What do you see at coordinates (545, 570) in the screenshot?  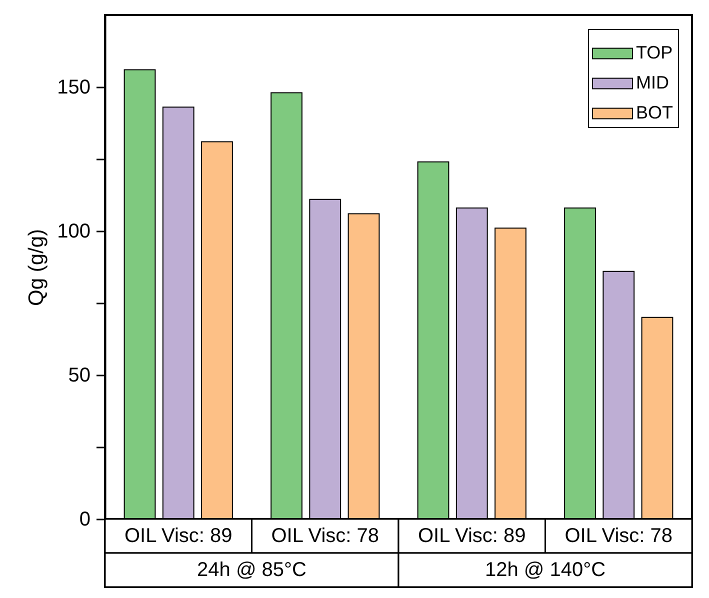 I see `text: 12h @ 140°C` at bounding box center [545, 570].